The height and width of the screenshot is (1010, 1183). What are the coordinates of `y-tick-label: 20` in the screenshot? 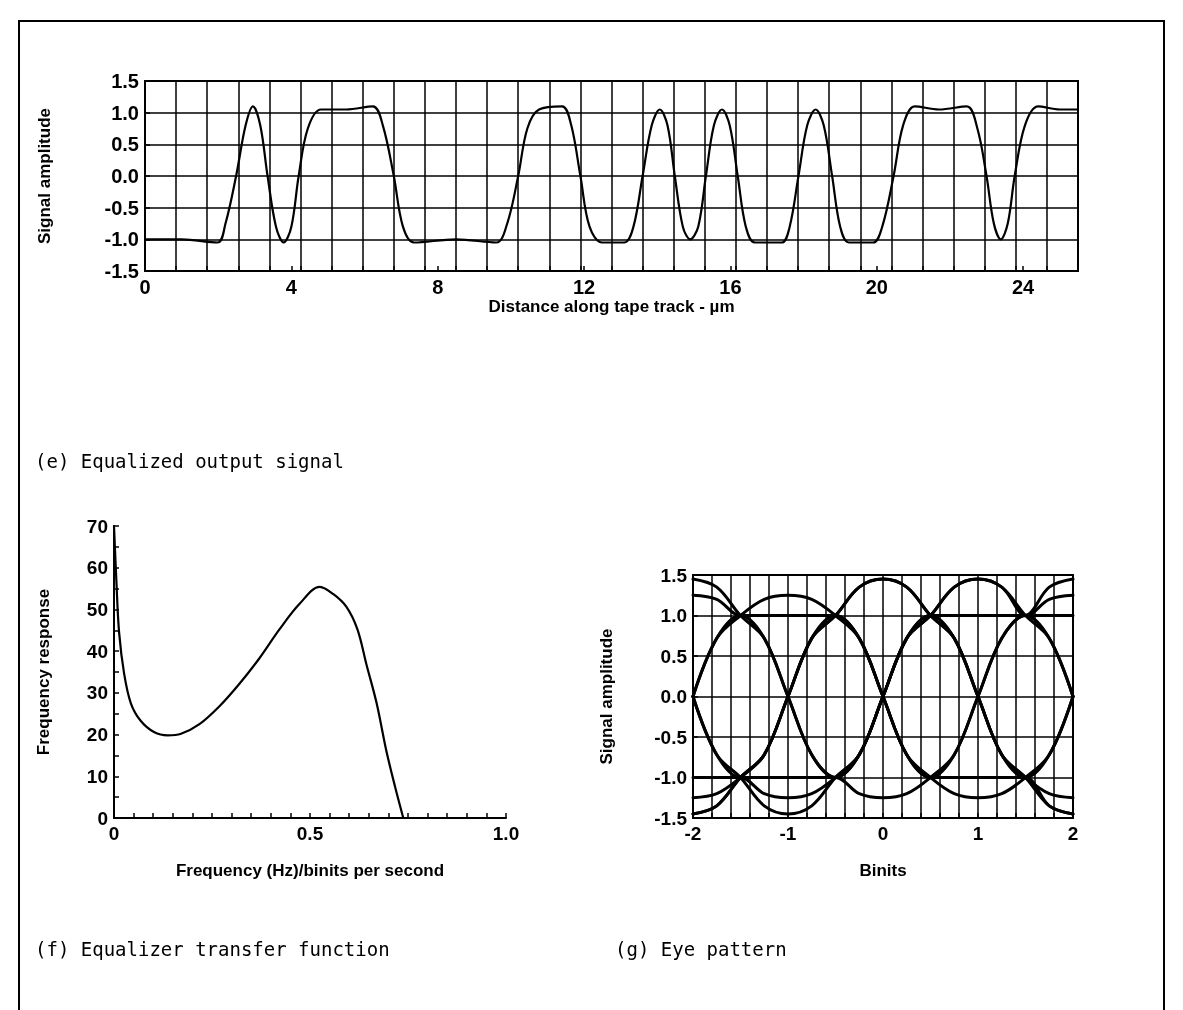 It's located at (97, 735).